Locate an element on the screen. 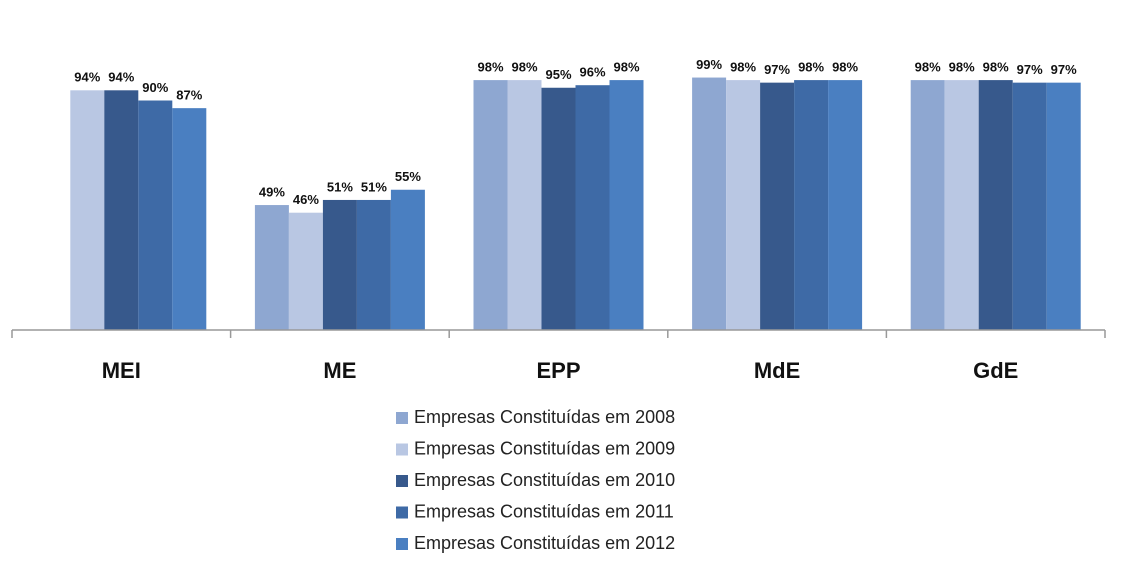 This screenshot has height=578, width=1142. legend-label: Empresas Constituídas em 2010 is located at coordinates (544, 480).